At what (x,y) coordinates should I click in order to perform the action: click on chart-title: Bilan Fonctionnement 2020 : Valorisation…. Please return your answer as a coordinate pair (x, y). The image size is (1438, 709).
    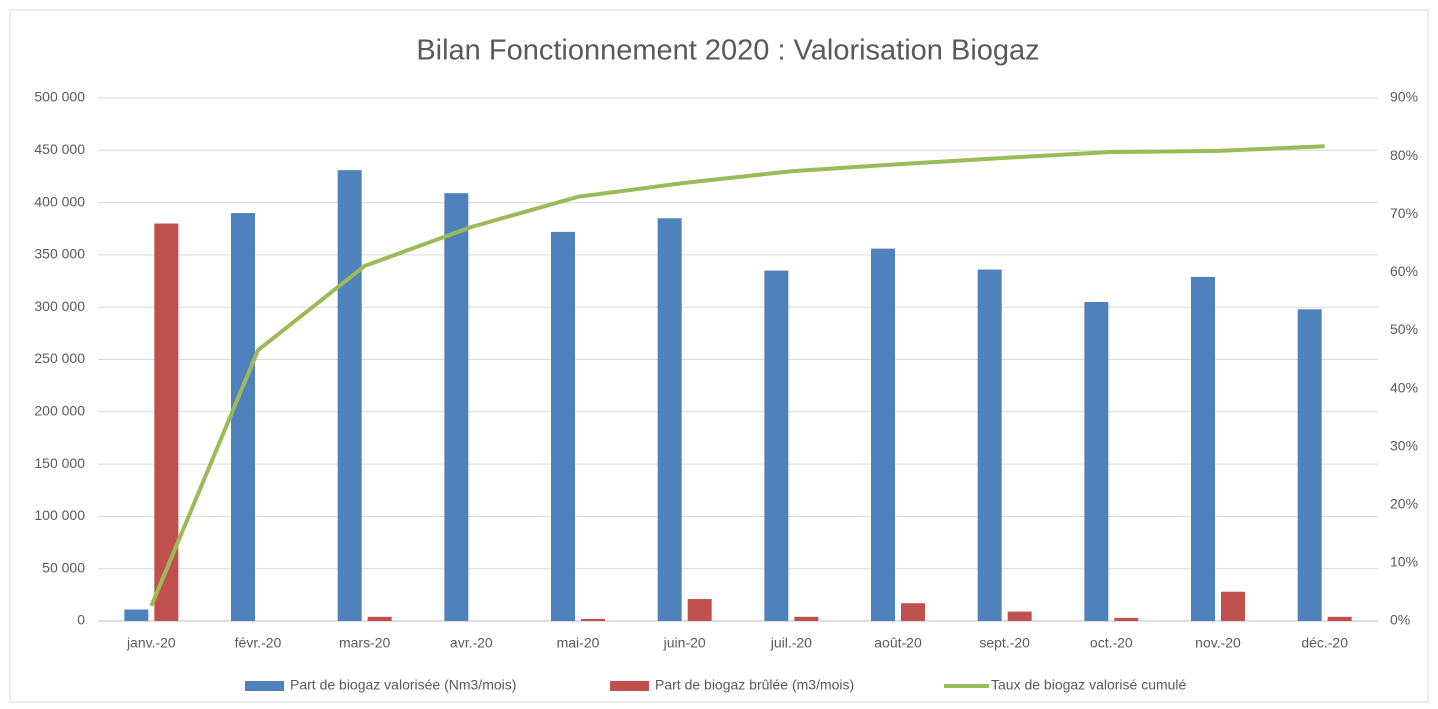
    Looking at the image, I should click on (727, 51).